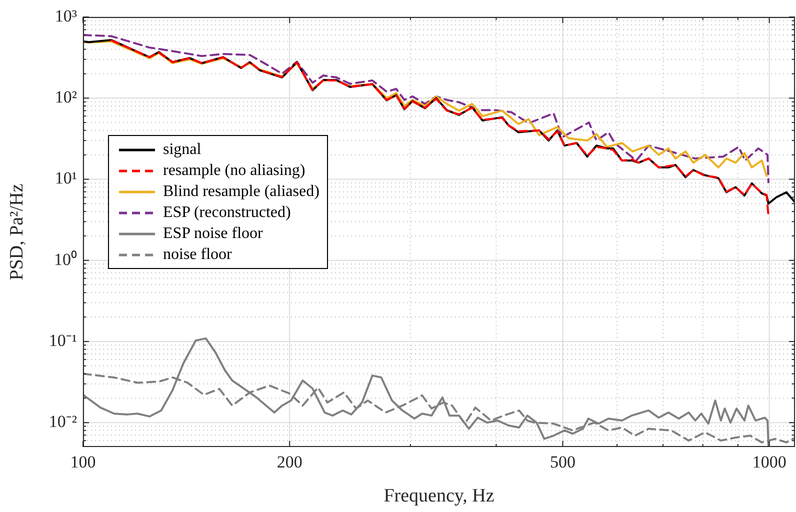 This screenshot has height=512, width=796. I want to click on legend-label: resample (no aliasing), so click(234, 171).